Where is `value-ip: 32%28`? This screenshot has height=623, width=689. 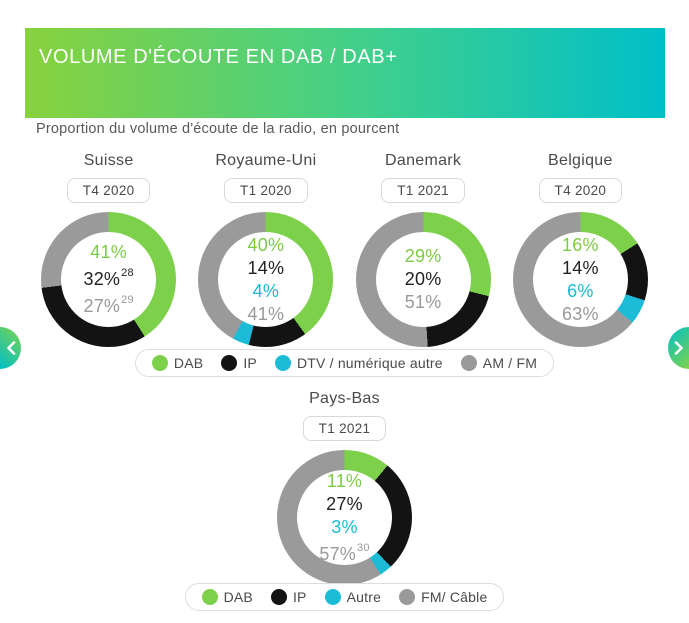 value-ip: 32%28 is located at coordinates (108, 278).